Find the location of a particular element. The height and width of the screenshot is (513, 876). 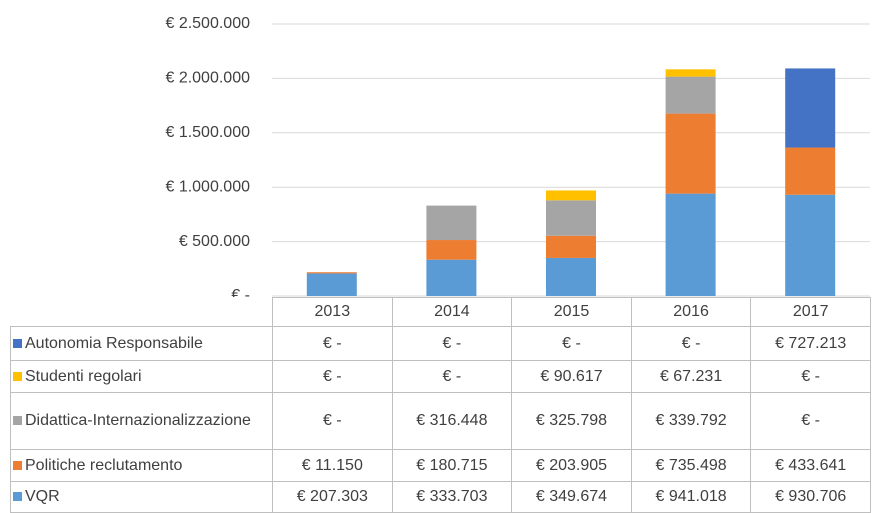

legend-label: Didattica-Internazionalizzazione is located at coordinates (138, 420).